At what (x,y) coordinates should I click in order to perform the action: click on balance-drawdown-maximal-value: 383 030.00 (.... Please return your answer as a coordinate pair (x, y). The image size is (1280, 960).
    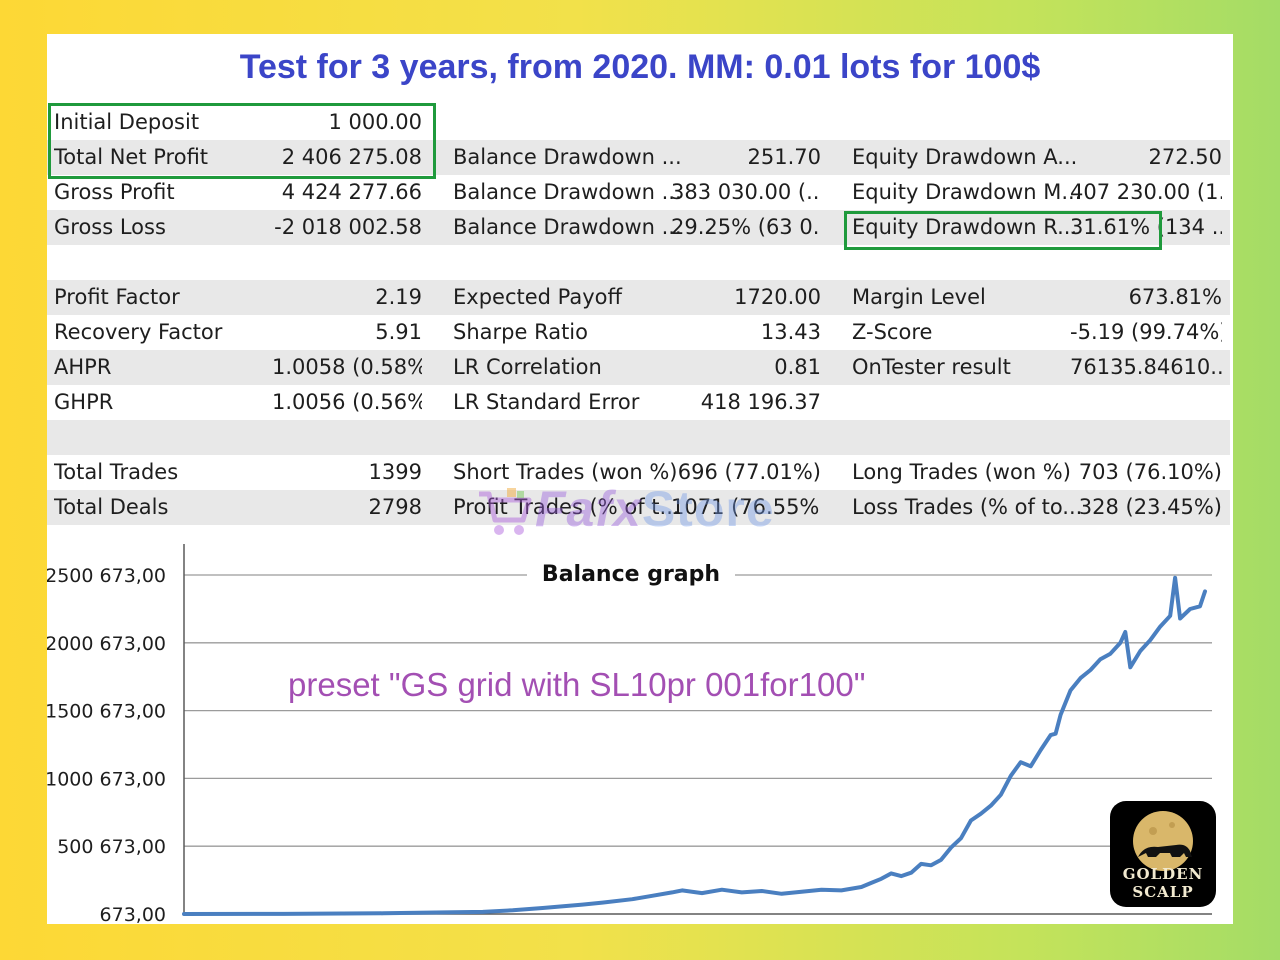
    Looking at the image, I should click on (746, 192).